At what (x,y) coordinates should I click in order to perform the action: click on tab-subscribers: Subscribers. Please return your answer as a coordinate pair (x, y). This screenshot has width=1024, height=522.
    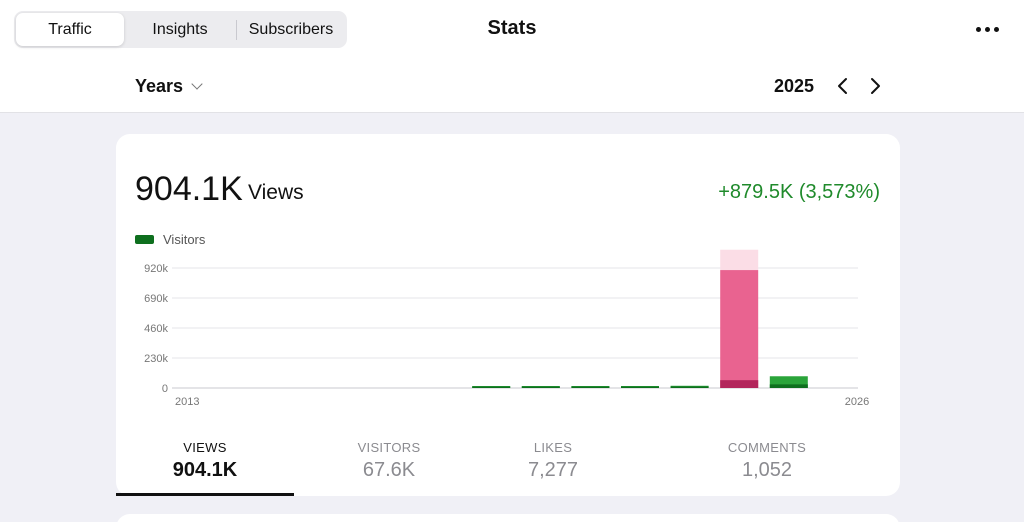
    Looking at the image, I should click on (291, 29).